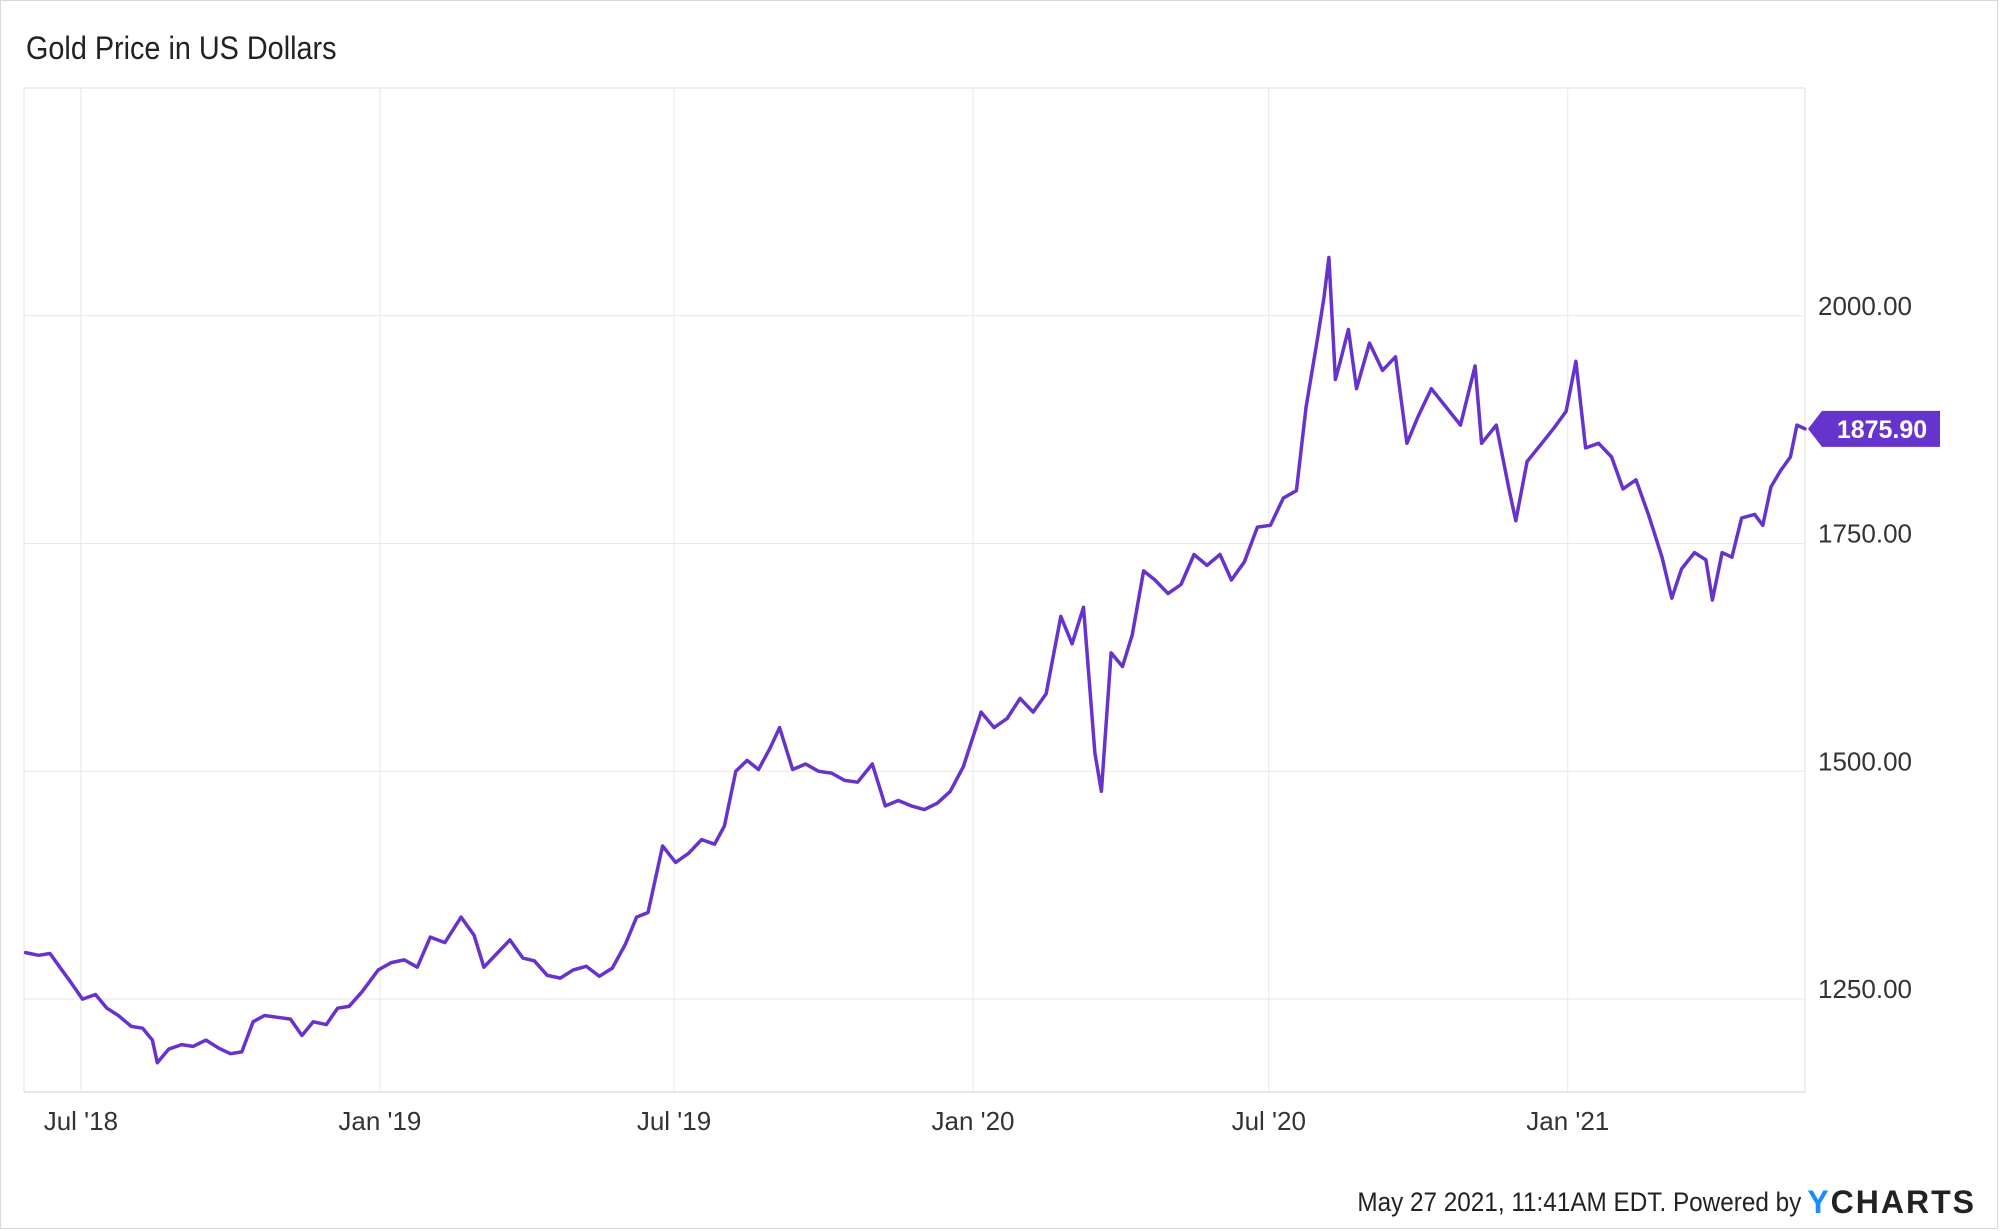 The height and width of the screenshot is (1231, 2000). What do you see at coordinates (1579, 1202) in the screenshot?
I see `timestamp-text: May 27 2021, 11:41AM EDT. Powered by` at bounding box center [1579, 1202].